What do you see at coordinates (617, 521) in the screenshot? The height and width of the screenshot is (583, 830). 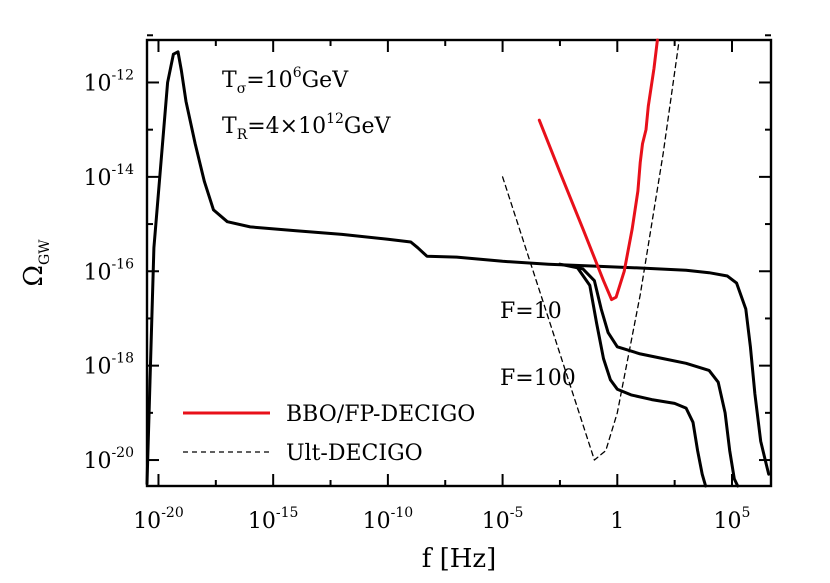 I see `x-tick-label: 1` at bounding box center [617, 521].